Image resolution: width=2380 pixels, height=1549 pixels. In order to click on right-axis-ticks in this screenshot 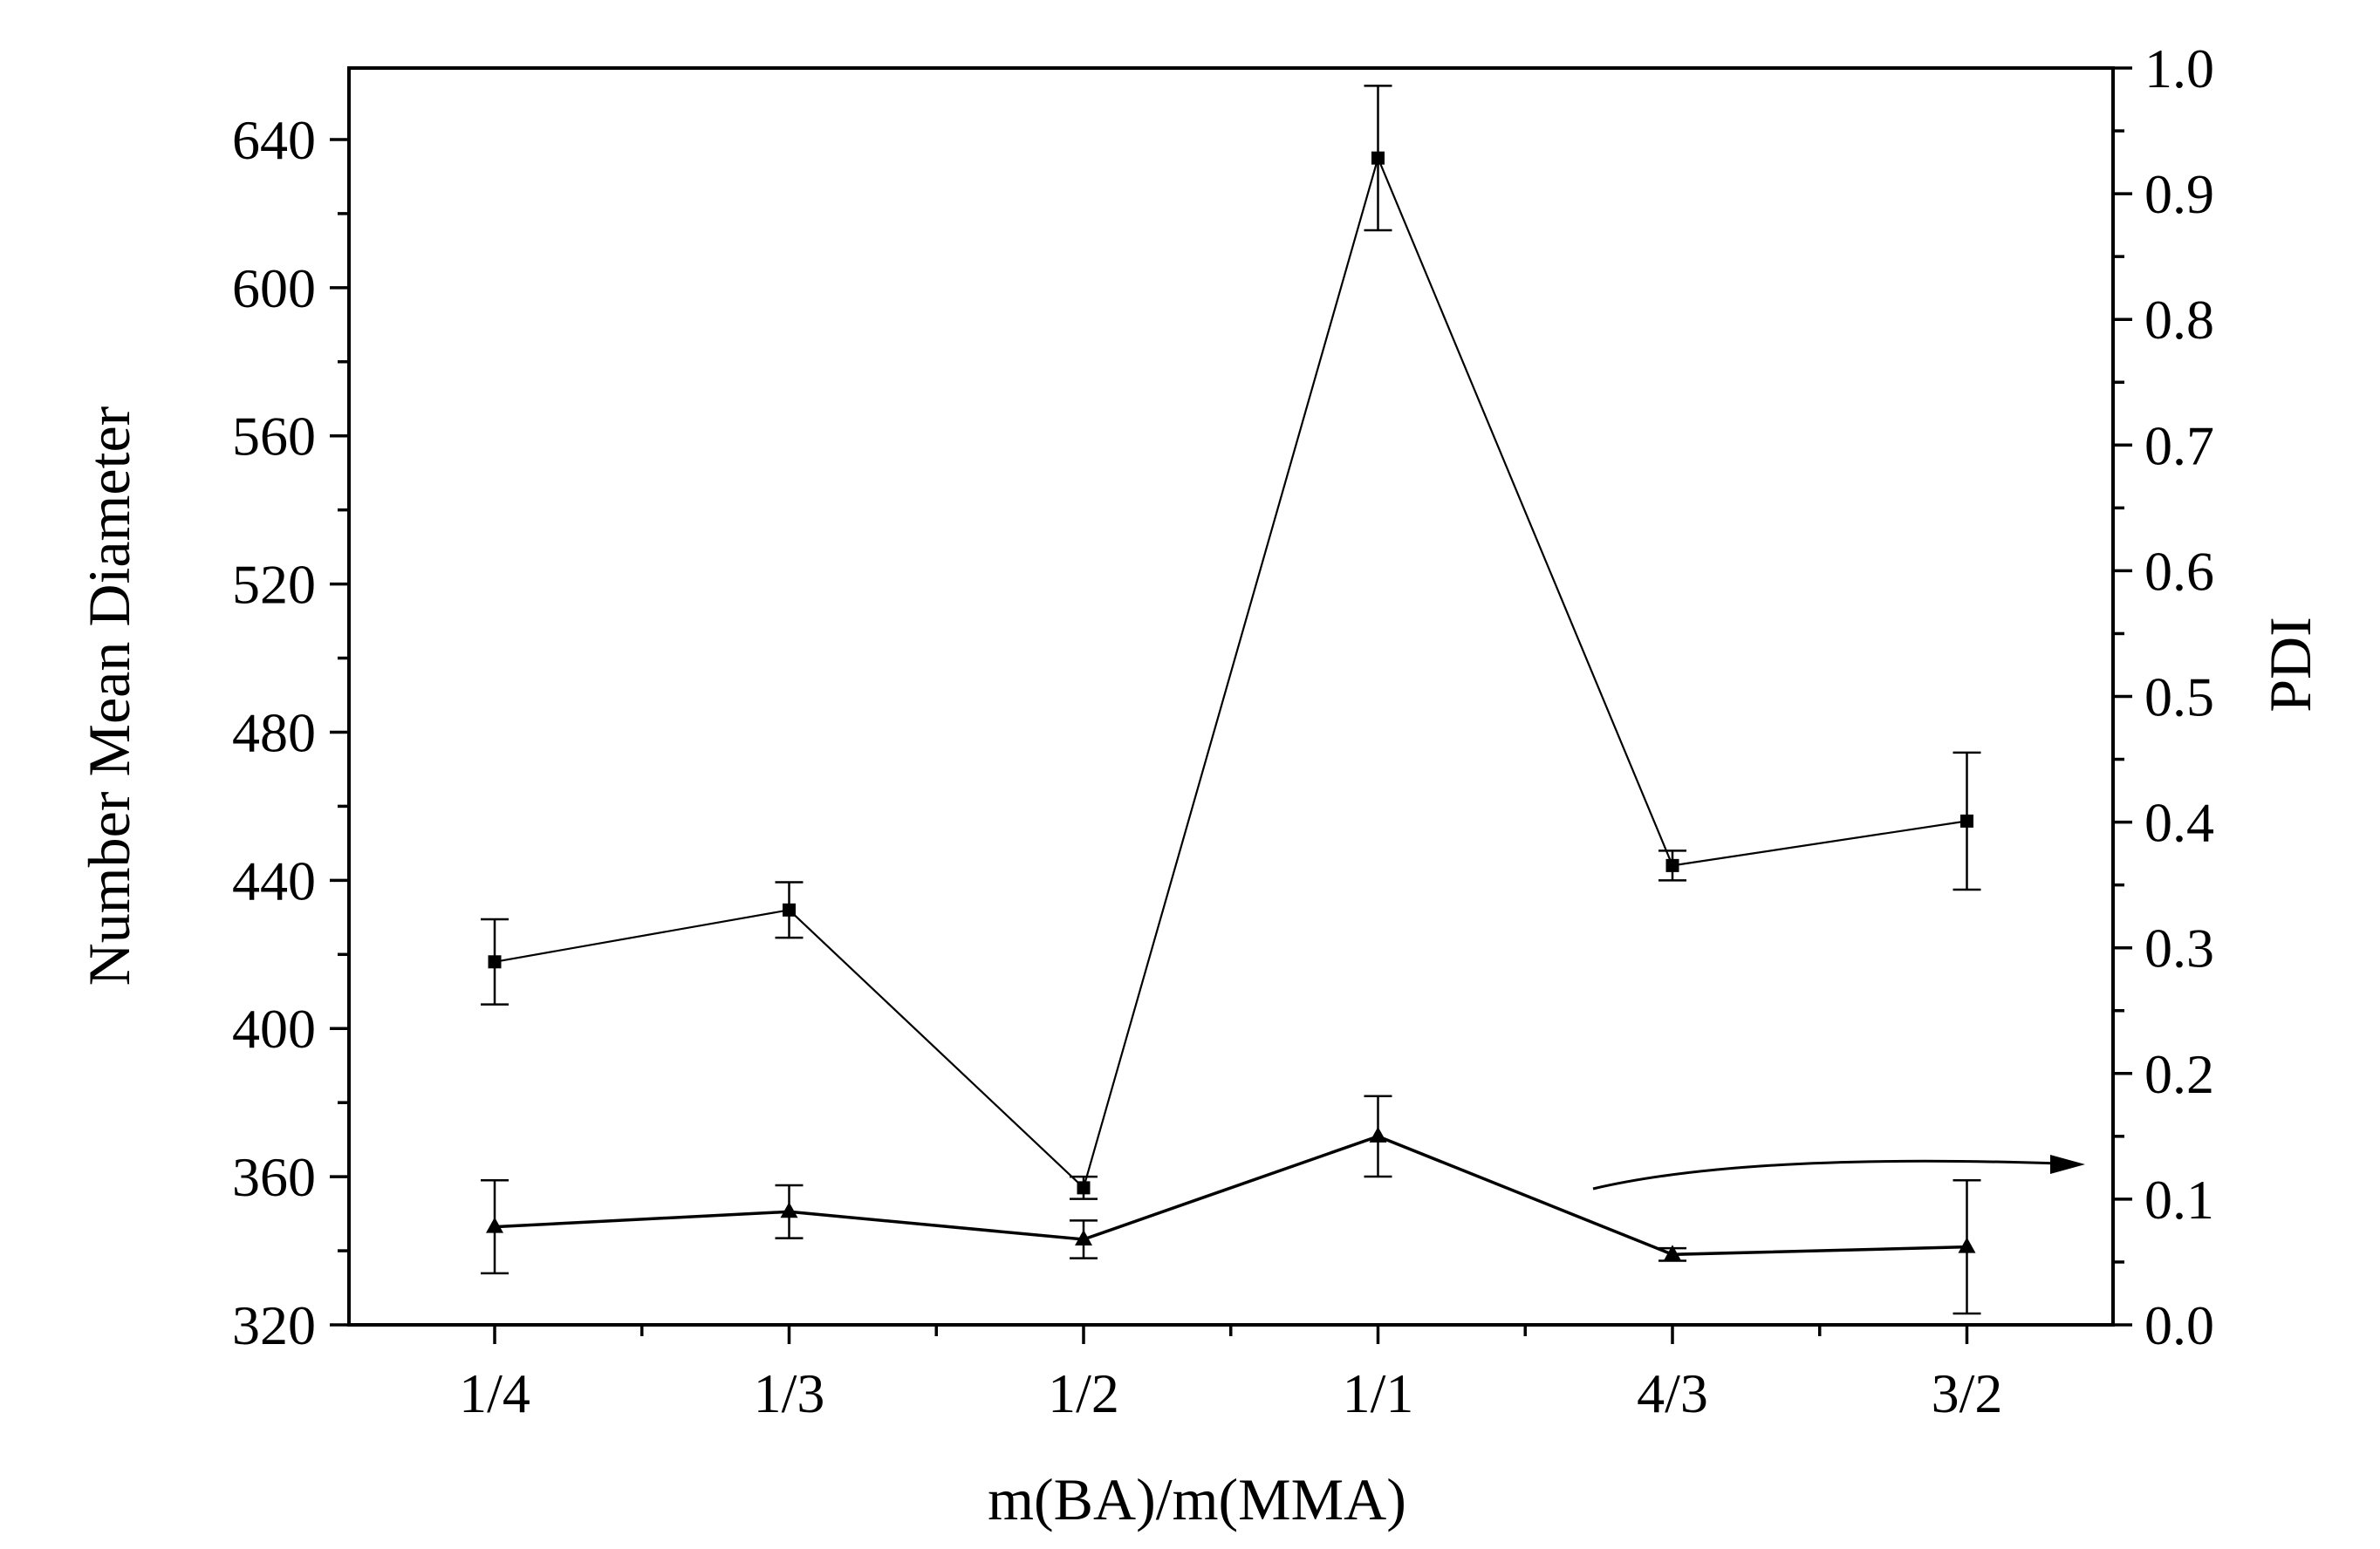, I will do `click(2122, 696)`.